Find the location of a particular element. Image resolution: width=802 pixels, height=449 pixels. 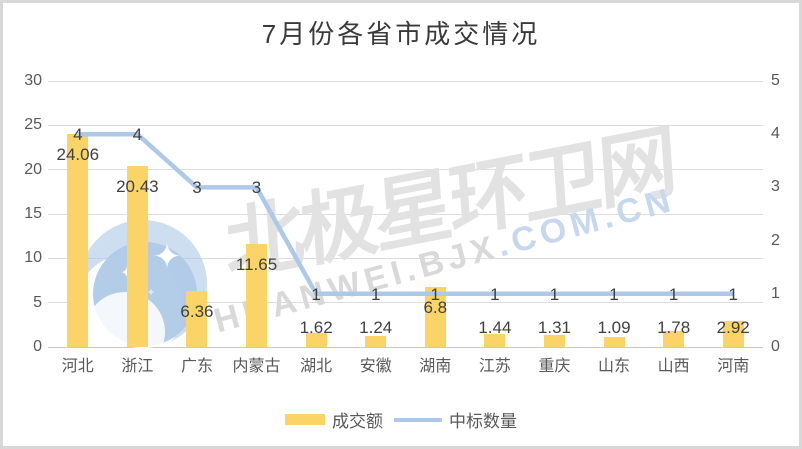

legend-line-label: 中标数量 is located at coordinates (483, 421).